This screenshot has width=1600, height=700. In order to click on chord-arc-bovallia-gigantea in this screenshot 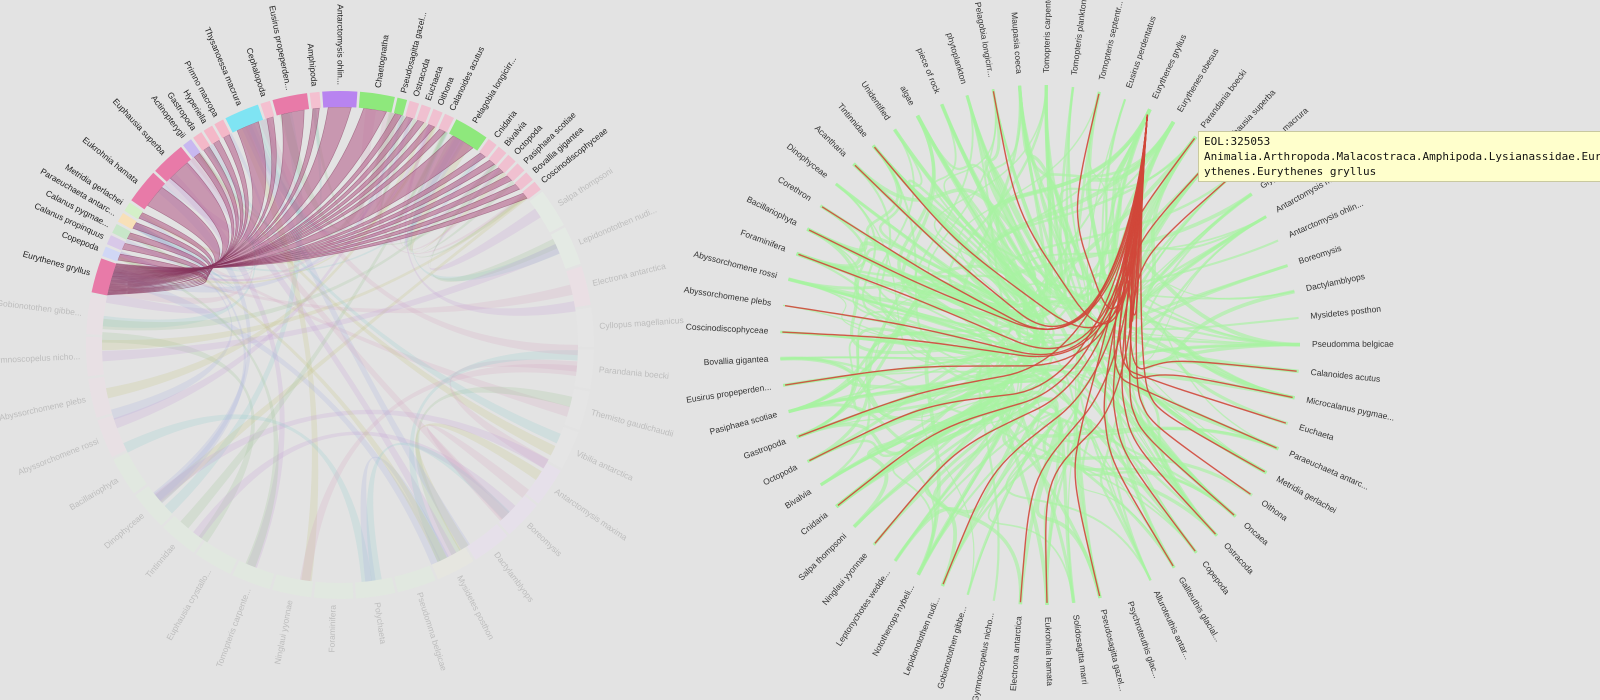, I will do `click(523, 181)`.